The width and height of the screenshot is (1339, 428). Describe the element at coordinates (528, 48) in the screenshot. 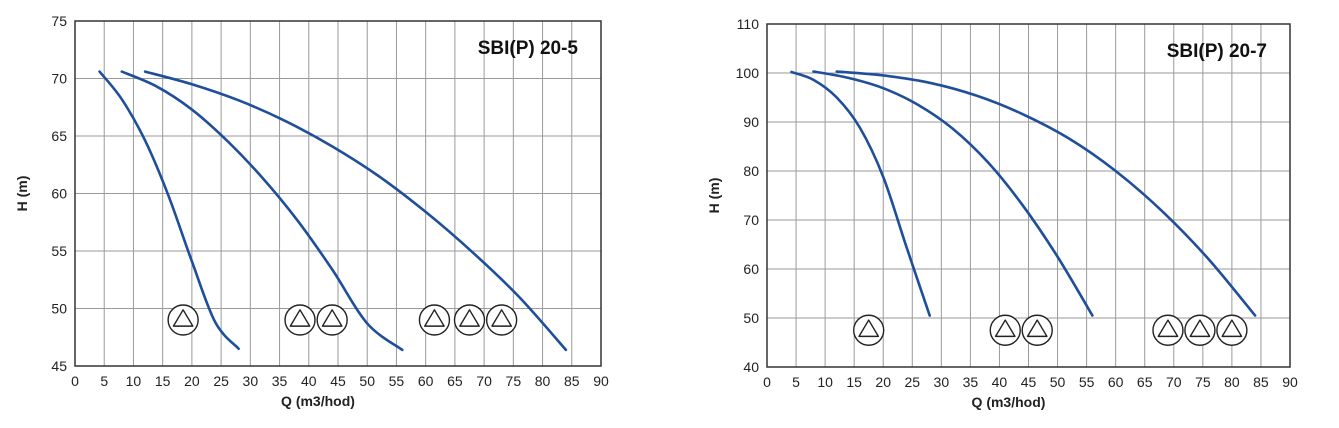

I see `chart-title: SBI(P) 20-5` at that location.